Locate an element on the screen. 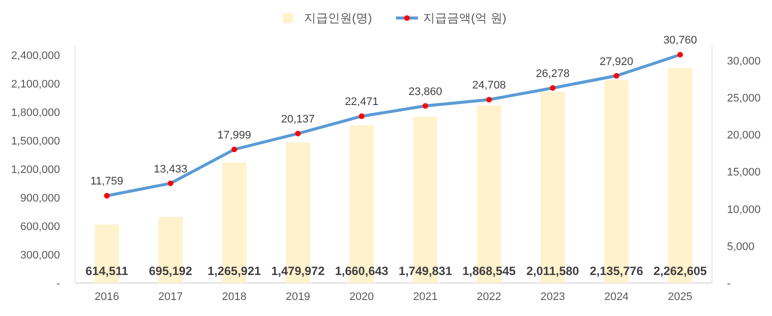 The height and width of the screenshot is (316, 772). data-label: 27,920 is located at coordinates (617, 62).